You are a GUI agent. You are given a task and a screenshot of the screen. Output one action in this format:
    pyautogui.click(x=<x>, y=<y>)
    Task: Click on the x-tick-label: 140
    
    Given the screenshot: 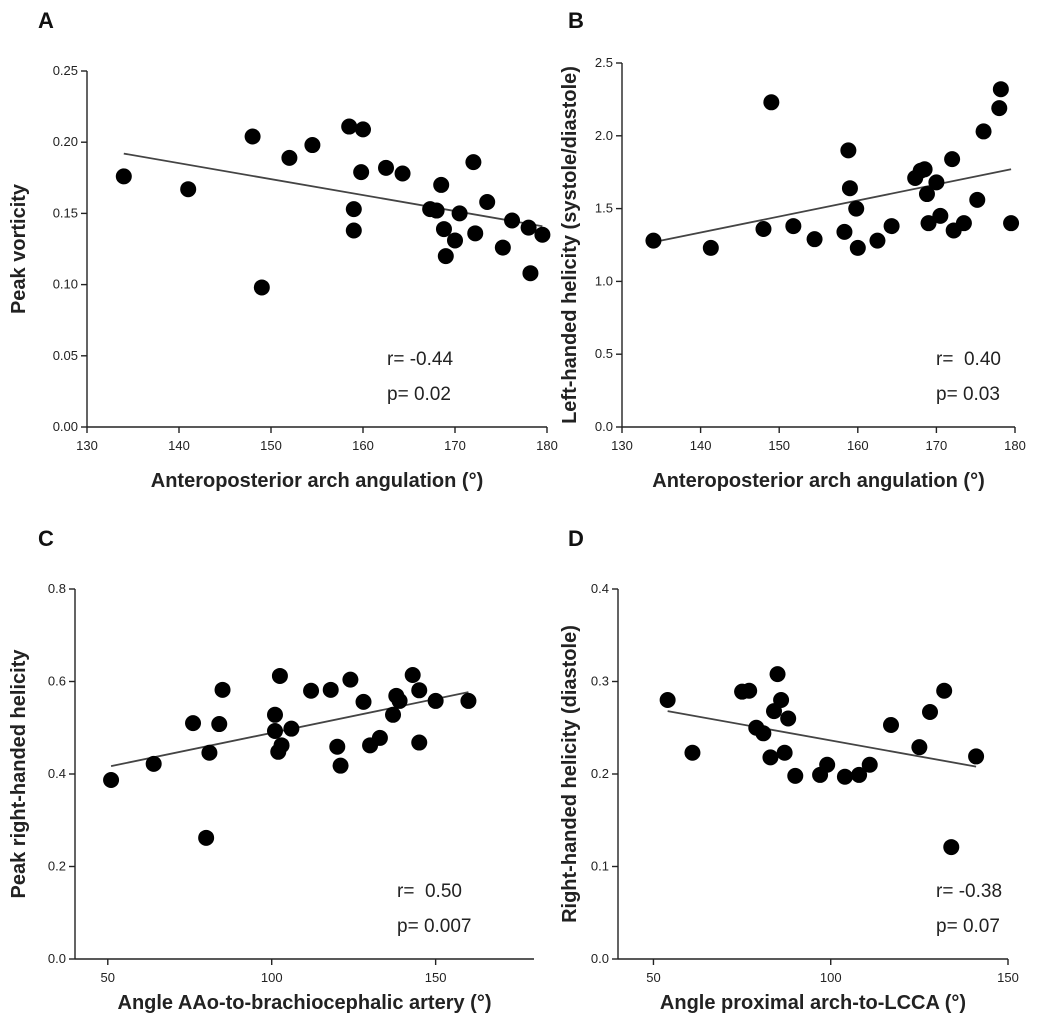 What is the action you would take?
    pyautogui.click(x=179, y=445)
    